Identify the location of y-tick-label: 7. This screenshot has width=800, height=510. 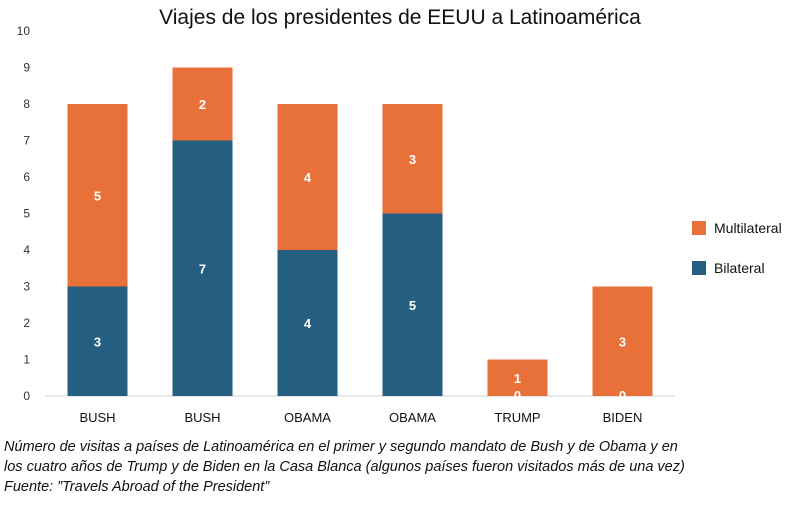
(26, 141).